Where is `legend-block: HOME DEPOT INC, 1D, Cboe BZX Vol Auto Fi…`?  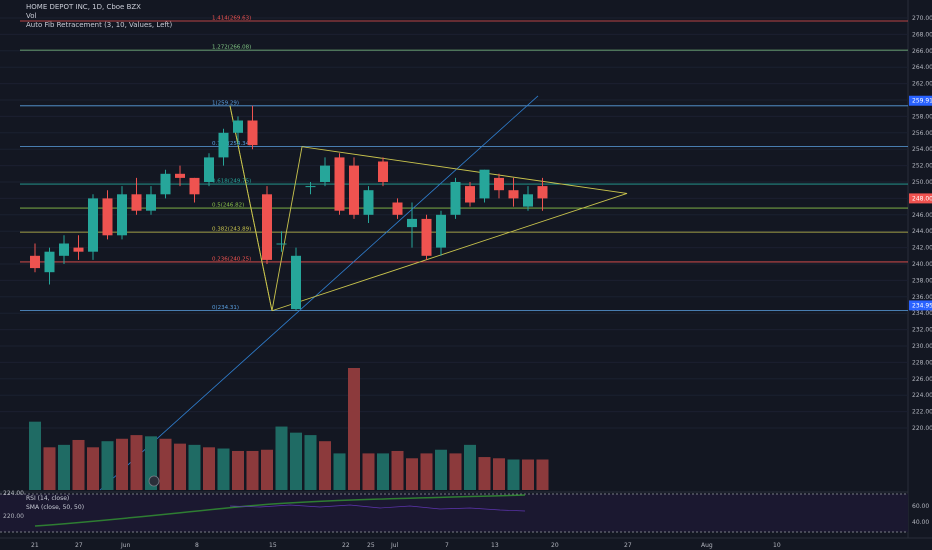 legend-block: HOME DEPOT INC, 1D, Cboe BZX Vol Auto Fi… is located at coordinates (99, 16).